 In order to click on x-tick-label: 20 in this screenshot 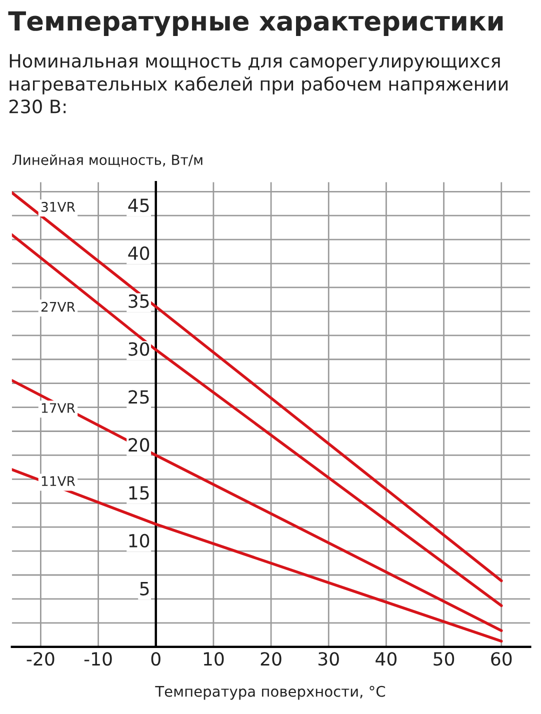, I will do `click(271, 659)`.